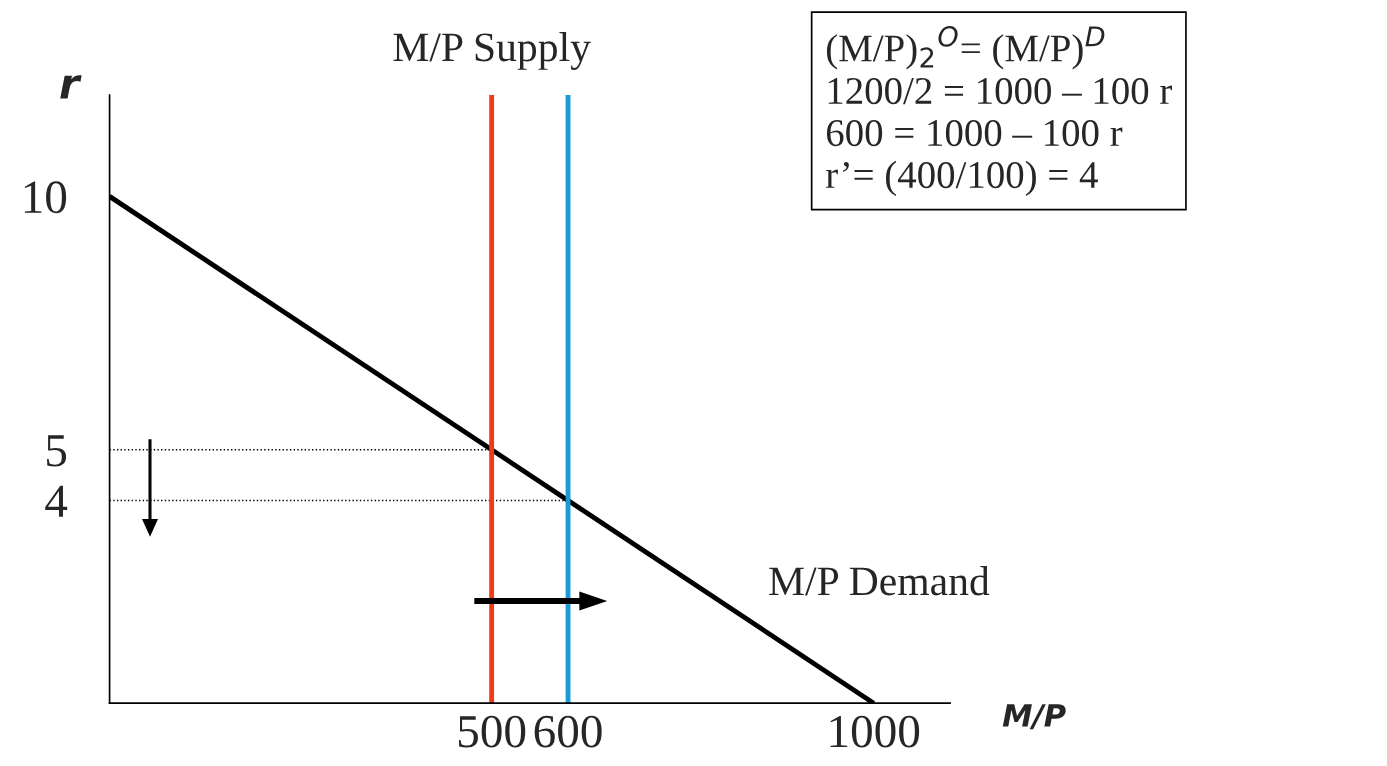 The image size is (1387, 766). I want to click on y-axis-title: r, so click(71, 87).